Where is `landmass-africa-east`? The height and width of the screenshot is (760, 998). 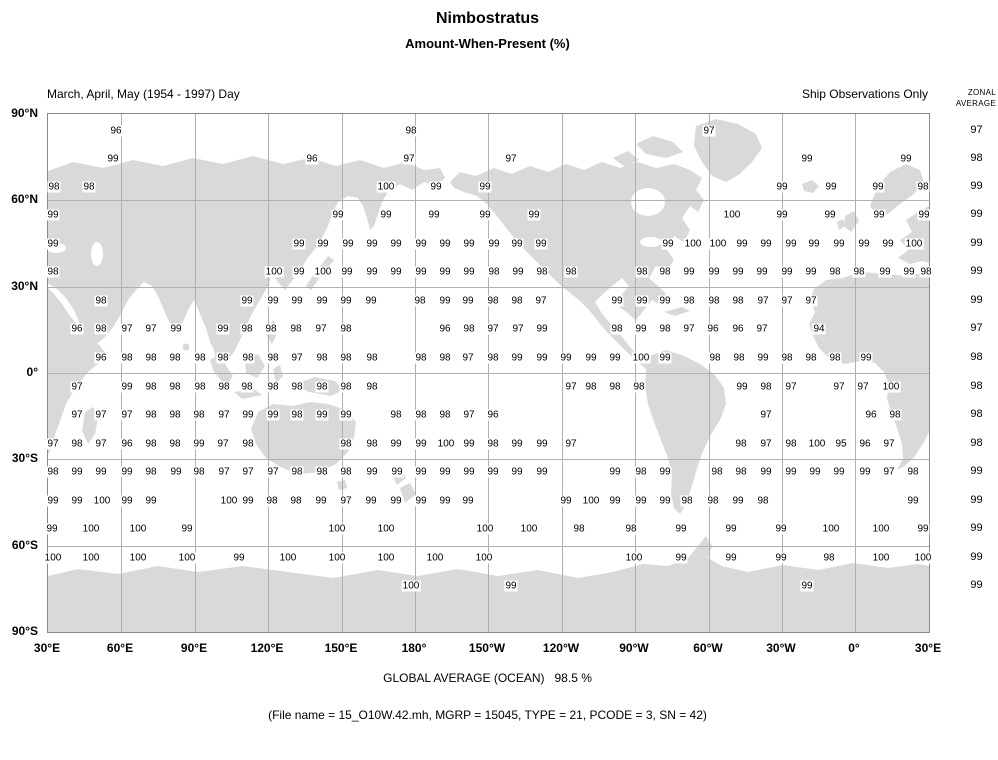
landmass-africa-east is located at coordinates (77, 372).